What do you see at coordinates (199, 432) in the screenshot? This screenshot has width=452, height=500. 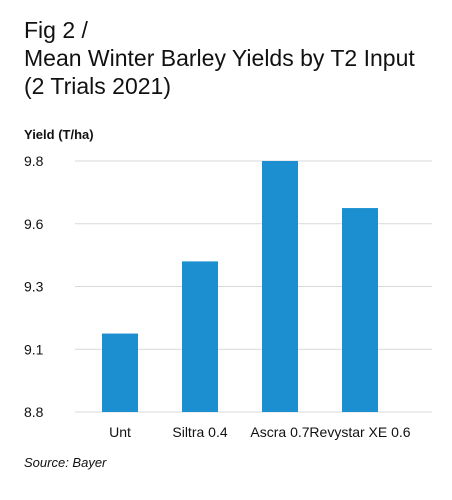 I see `x-tick-label: Siltra 0.4` at bounding box center [199, 432].